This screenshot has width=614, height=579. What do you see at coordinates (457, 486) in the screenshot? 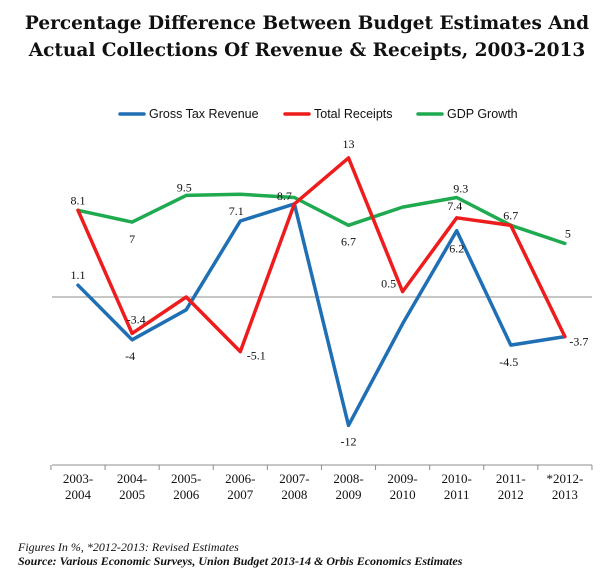
I see `x-tick-label: 2010-2011` at bounding box center [457, 486].